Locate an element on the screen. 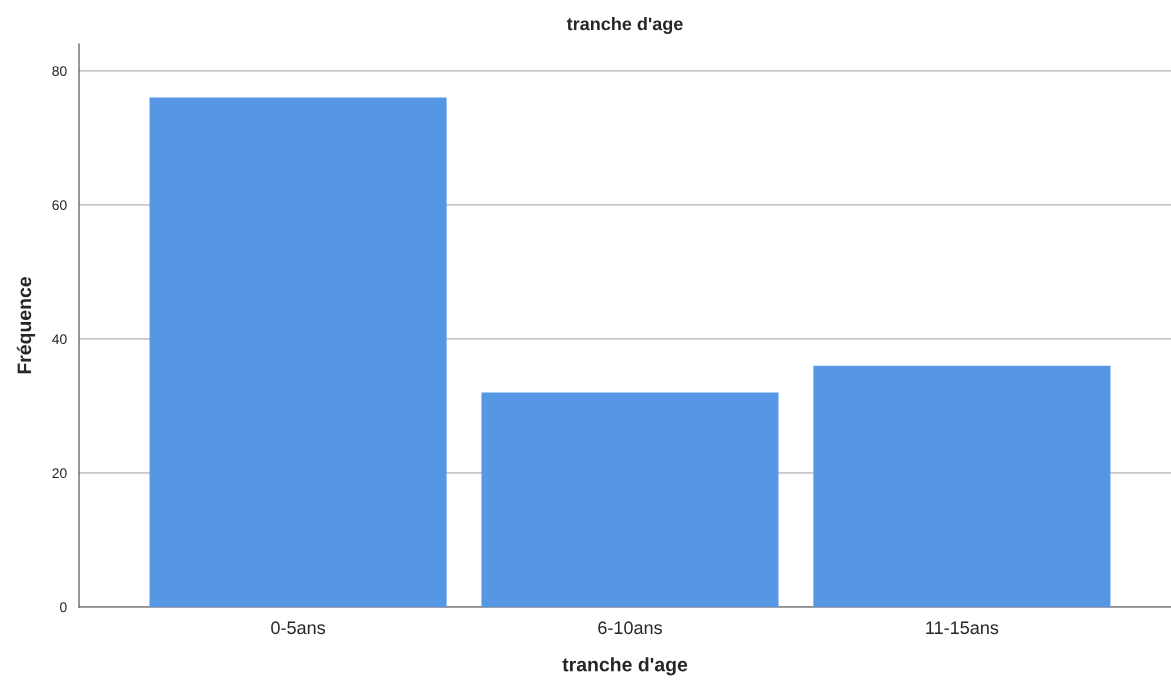 This screenshot has height=688, width=1171. chart-title: tranche d'age is located at coordinates (624, 25).